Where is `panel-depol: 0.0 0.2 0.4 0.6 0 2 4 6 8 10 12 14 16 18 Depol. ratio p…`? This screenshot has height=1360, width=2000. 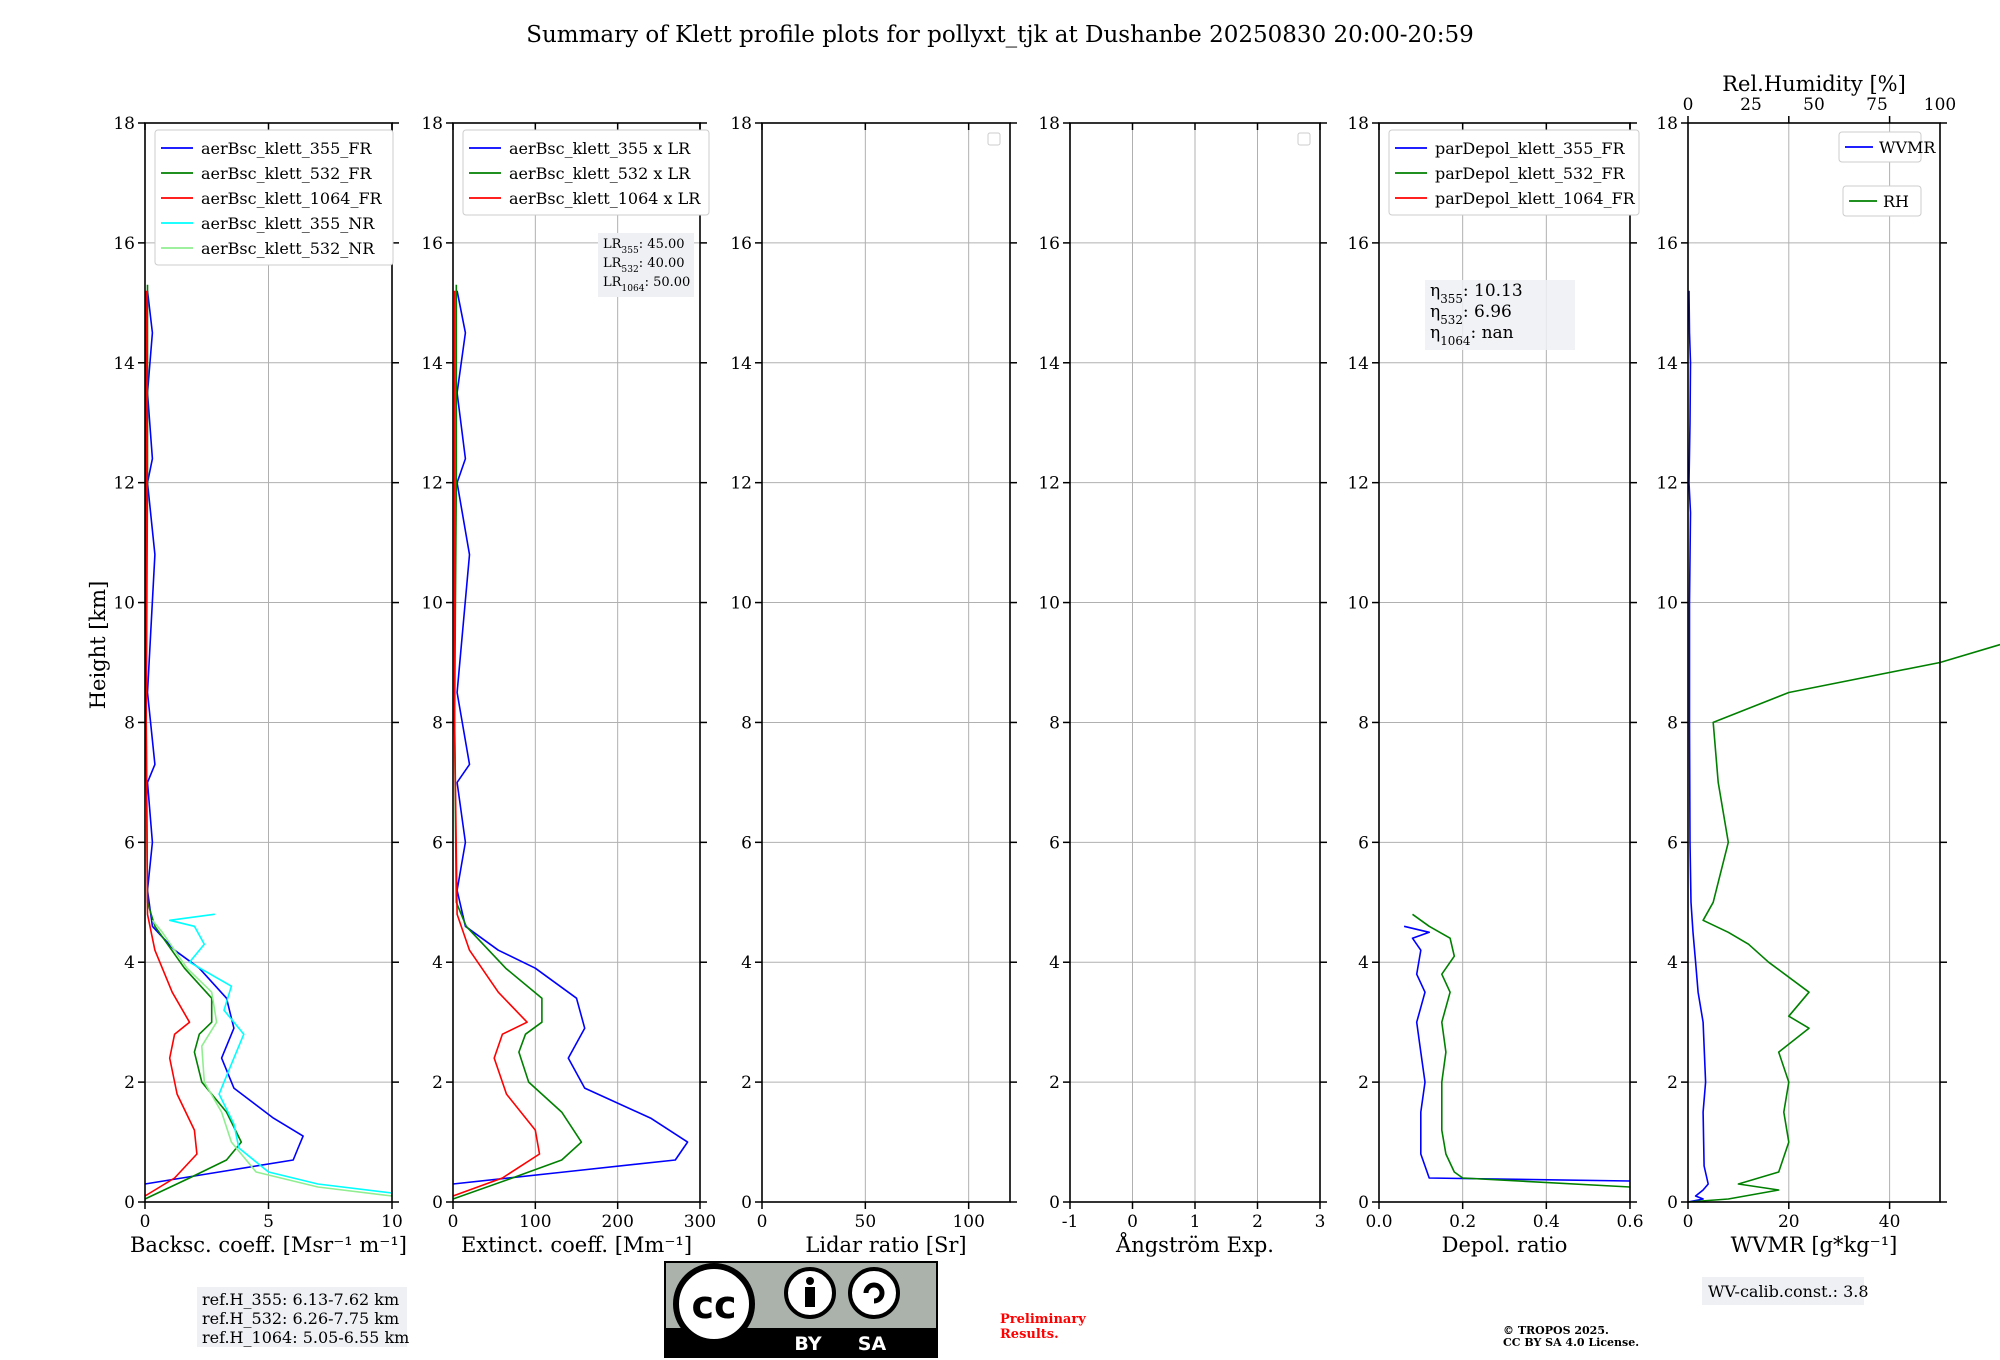
panel-depol: 0.0 0.2 0.4 0.6 0 2 4 6 8 10 12 14 16 18 Depol. ratio p… is located at coordinates (1495, 685).